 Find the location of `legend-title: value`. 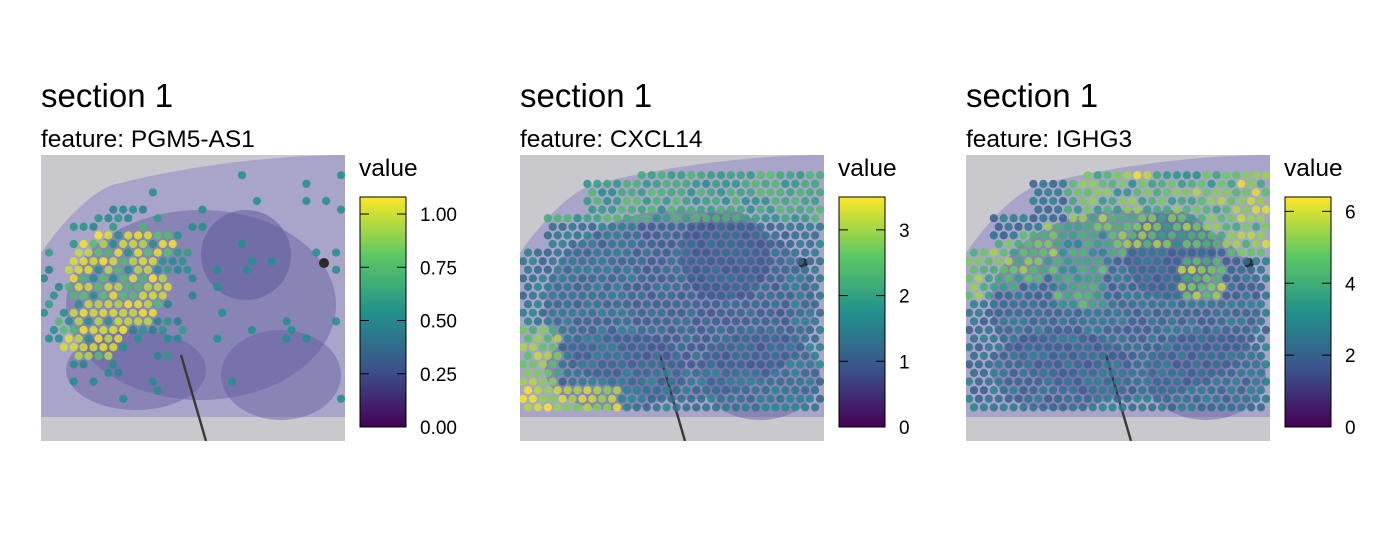

legend-title: value is located at coordinates (388, 168).